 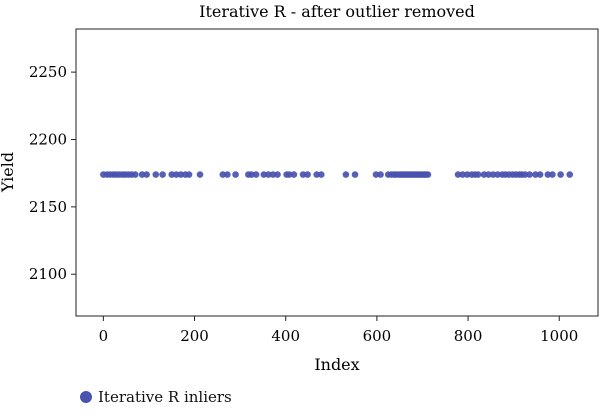 I want to click on x-tick-label: 400, so click(x=285, y=336).